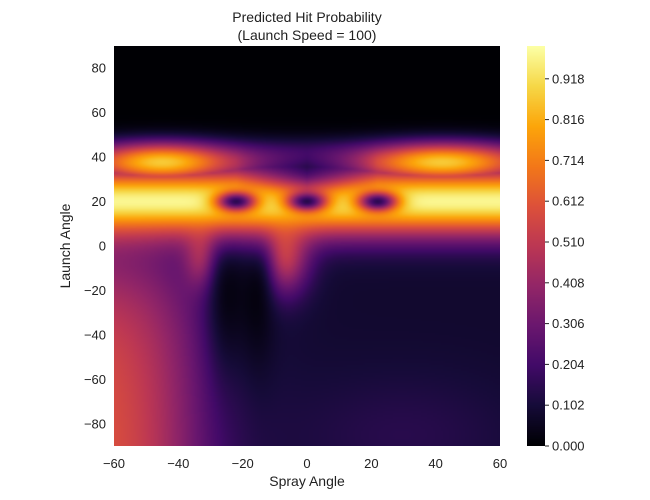 This screenshot has height=500, width=650. What do you see at coordinates (568, 405) in the screenshot?
I see `colorbar-tick-label: 0.102` at bounding box center [568, 405].